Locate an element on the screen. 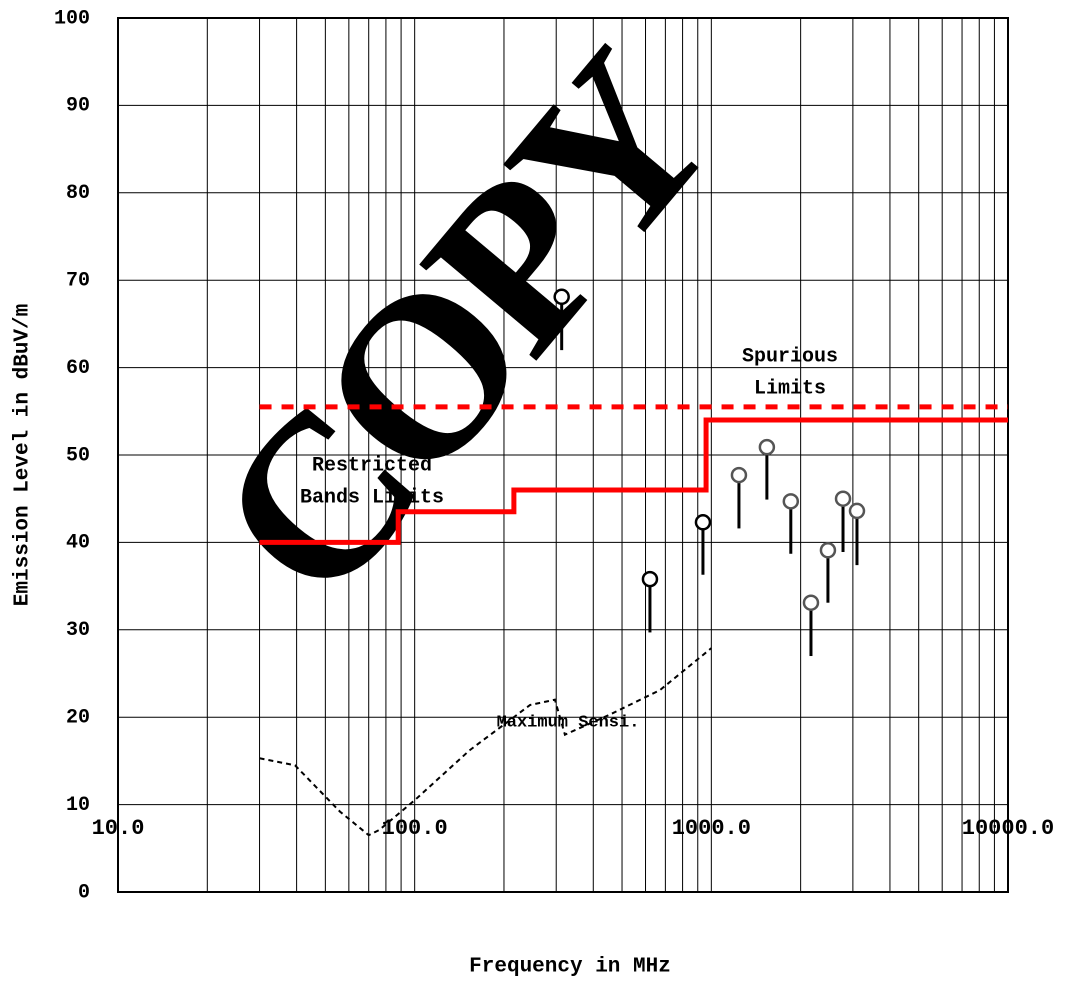 Image resolution: width=1071 pixels, height=1004 pixels. y-tick-label: 50 is located at coordinates (78, 455).